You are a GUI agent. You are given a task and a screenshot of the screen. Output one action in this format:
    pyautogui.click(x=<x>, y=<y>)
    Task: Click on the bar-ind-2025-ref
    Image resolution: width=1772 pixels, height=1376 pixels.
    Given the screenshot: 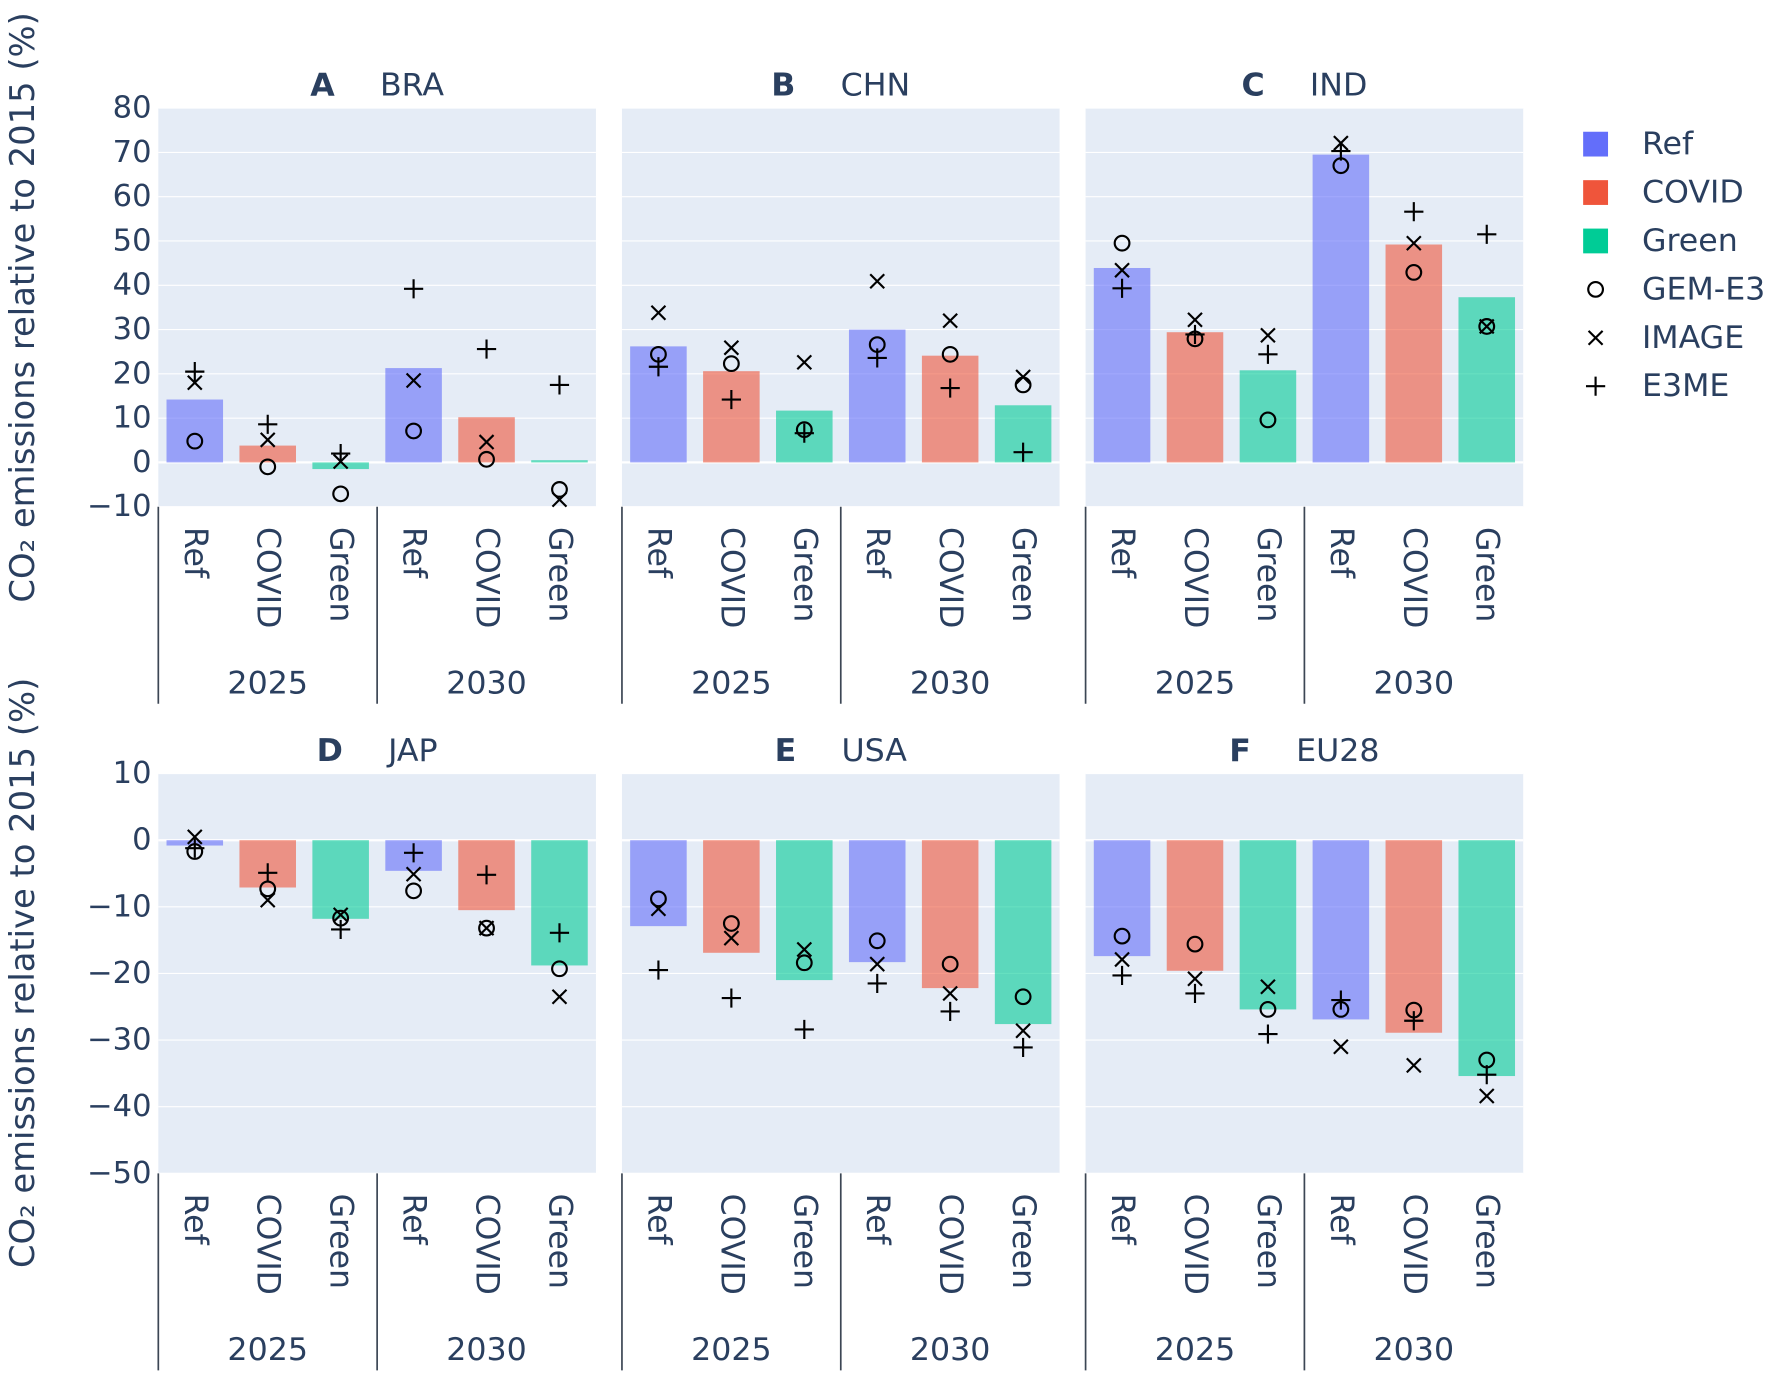 What is the action you would take?
    pyautogui.click(x=1122, y=365)
    